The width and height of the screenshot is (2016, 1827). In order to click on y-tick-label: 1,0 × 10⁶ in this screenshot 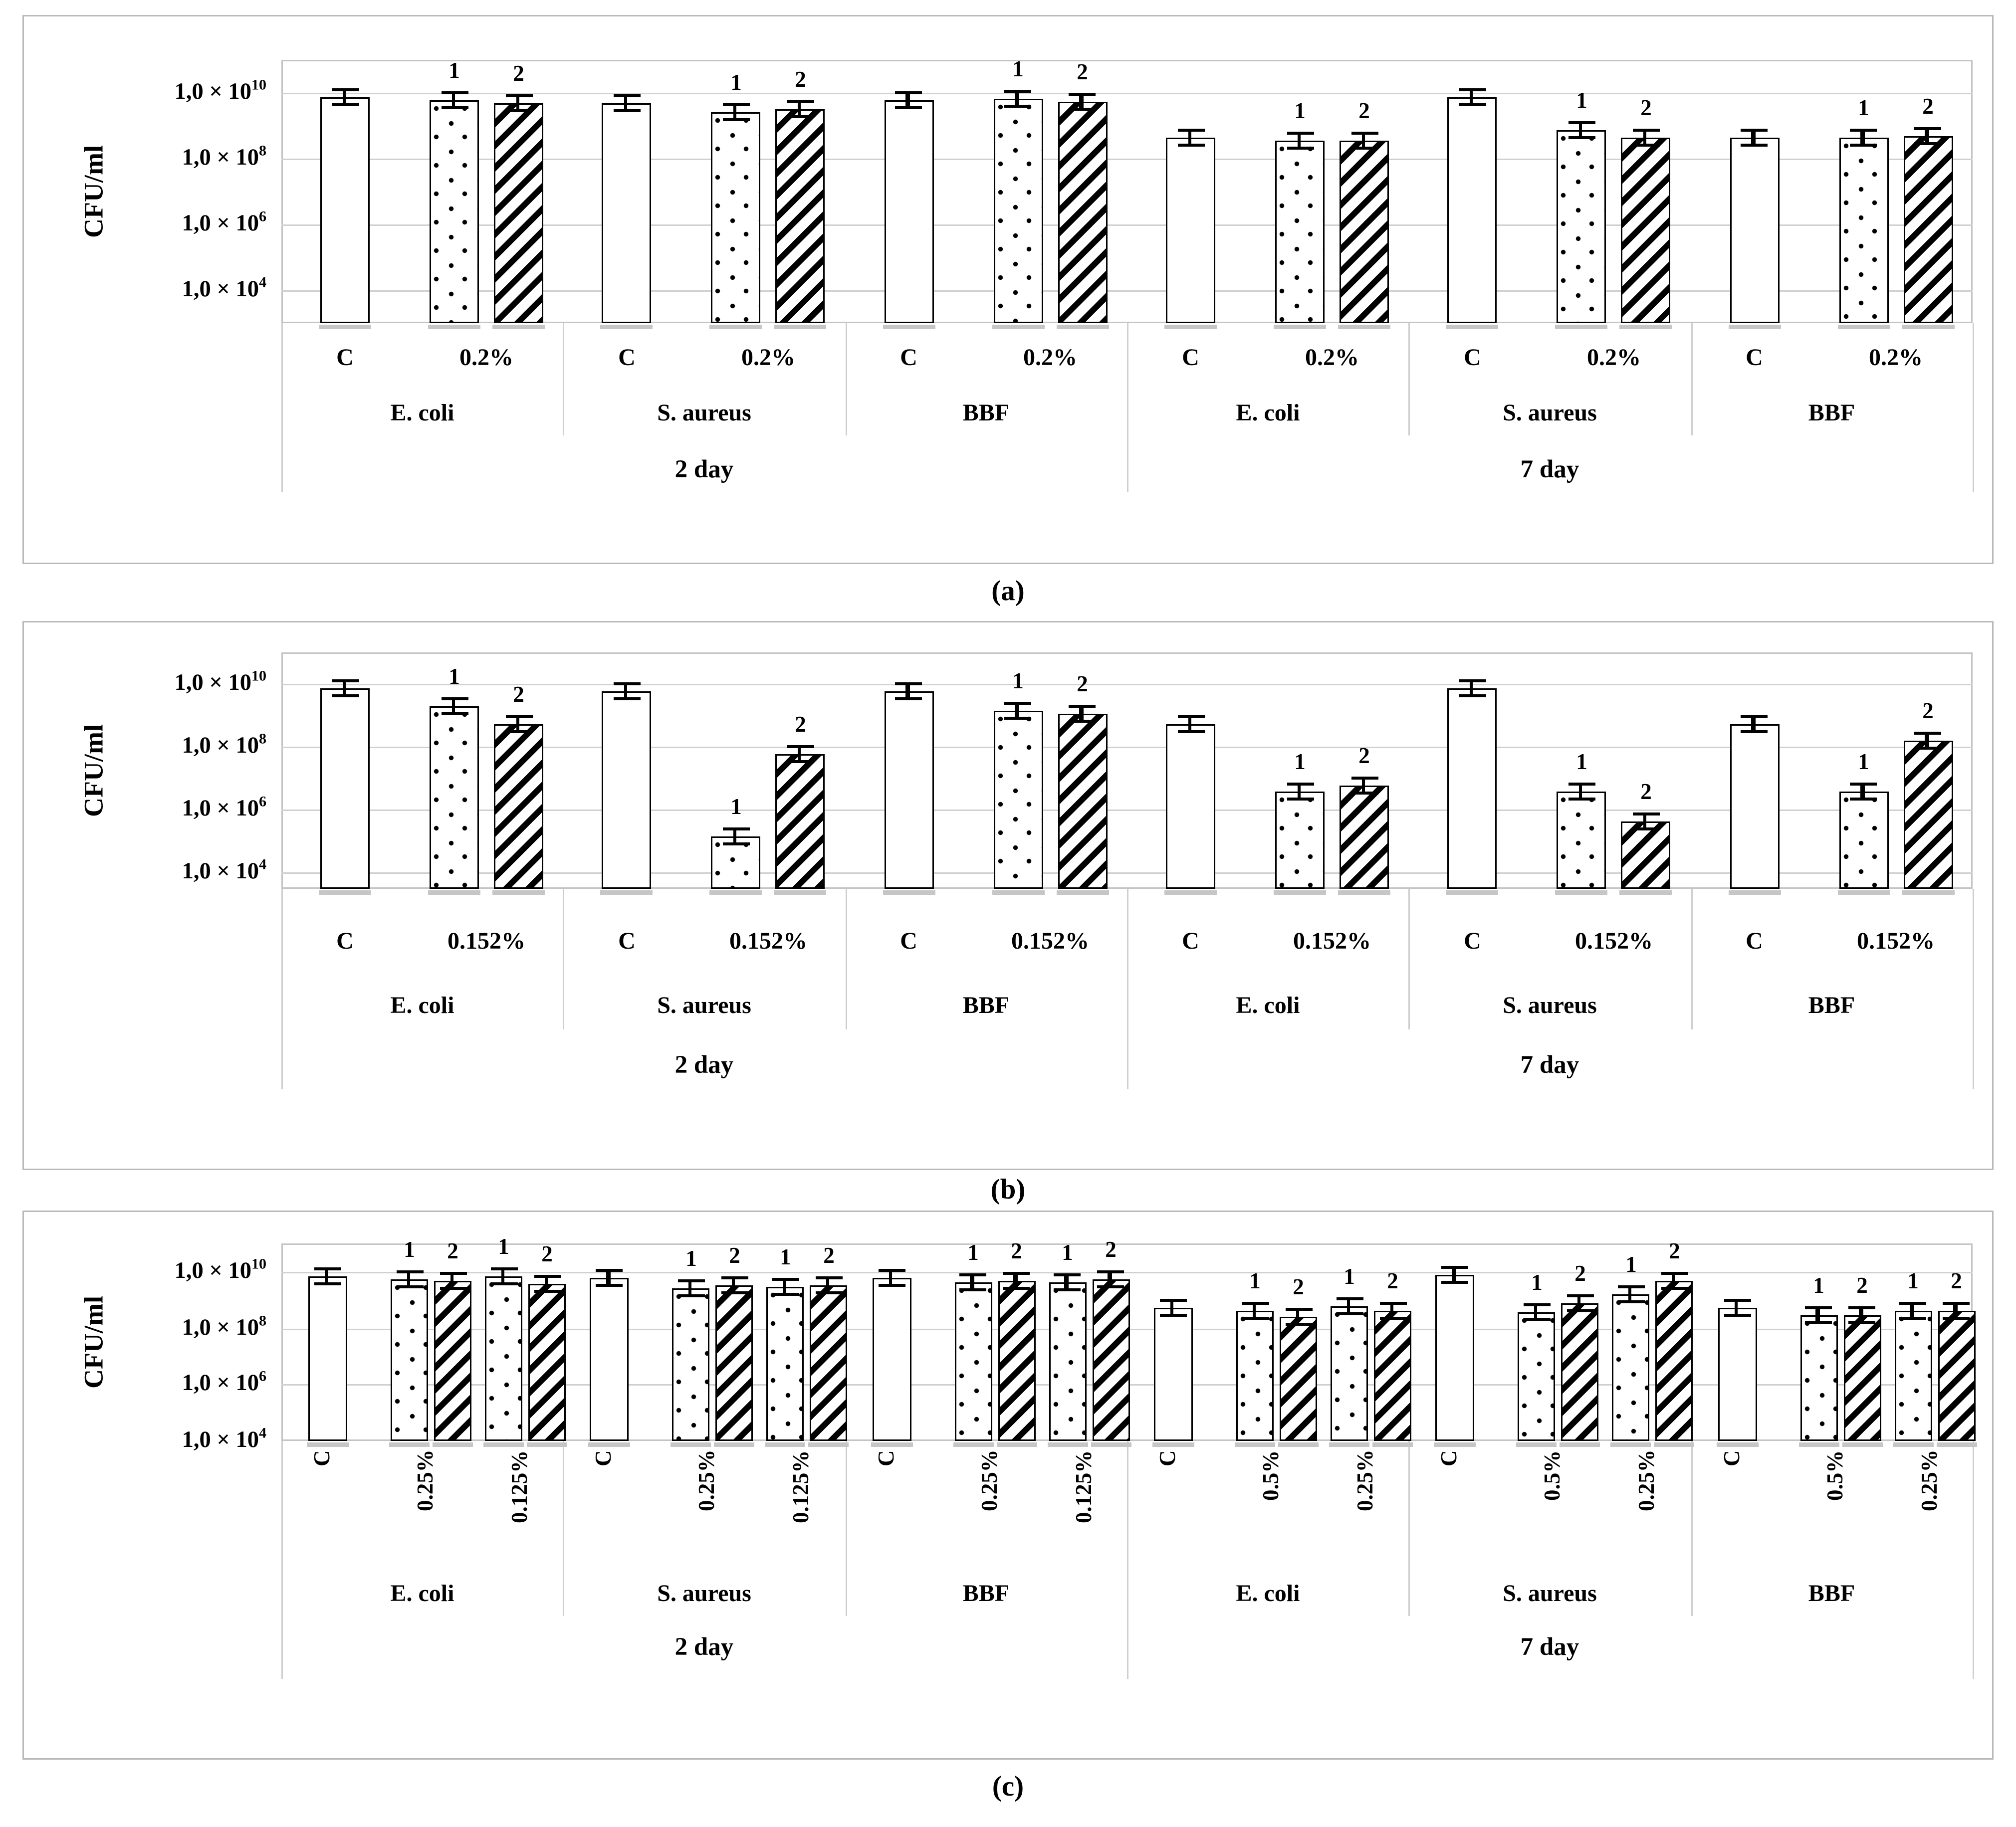, I will do `click(224, 809)`.